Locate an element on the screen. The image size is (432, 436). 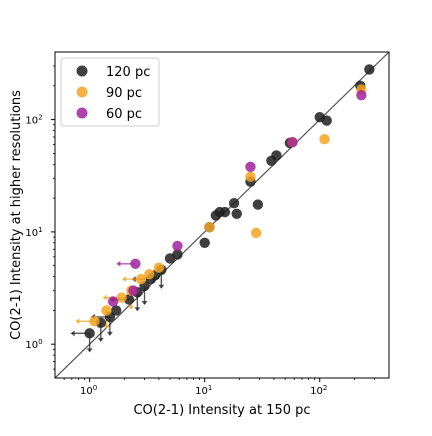
x-axis-label: CO(2-1) Intensity at 150 pc is located at coordinates (221, 410).